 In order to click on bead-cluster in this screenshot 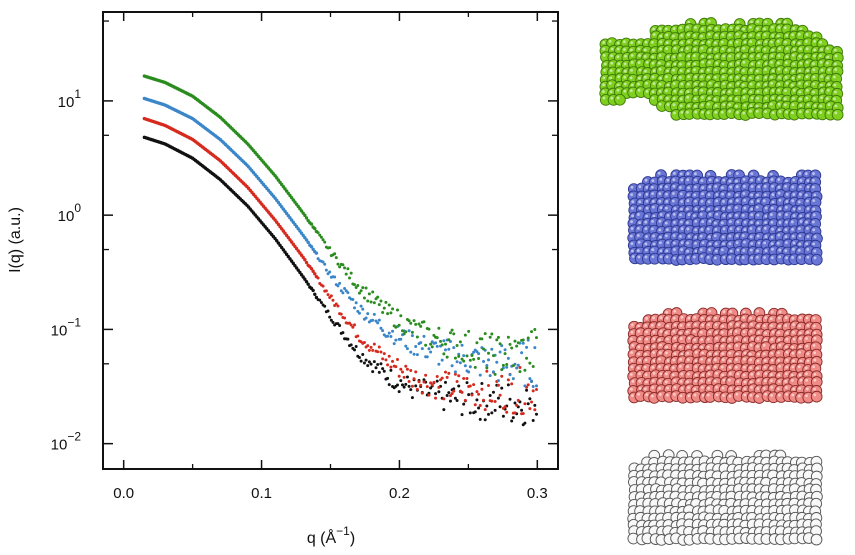, I will do `click(721, 69)`.